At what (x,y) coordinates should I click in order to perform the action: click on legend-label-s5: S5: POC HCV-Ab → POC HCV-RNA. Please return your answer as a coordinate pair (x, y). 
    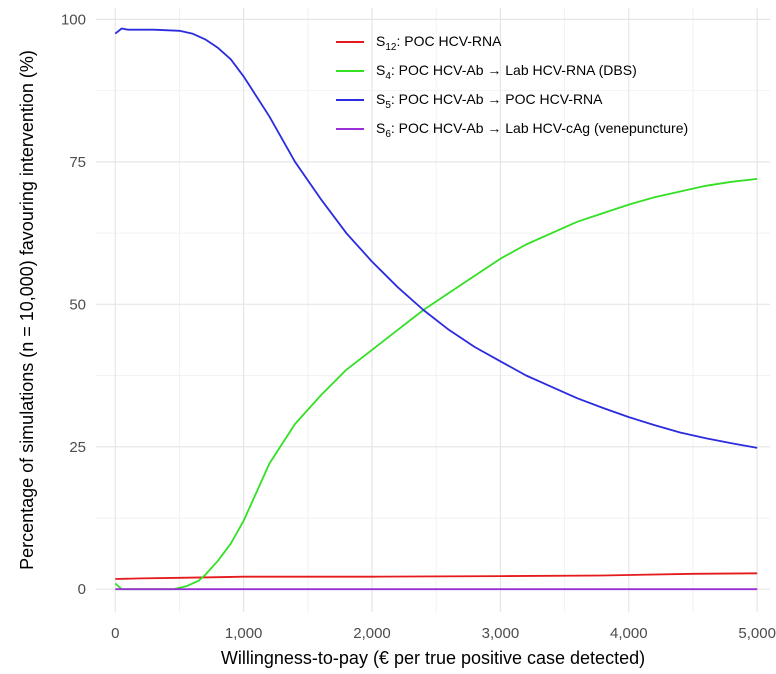
    Looking at the image, I should click on (489, 101).